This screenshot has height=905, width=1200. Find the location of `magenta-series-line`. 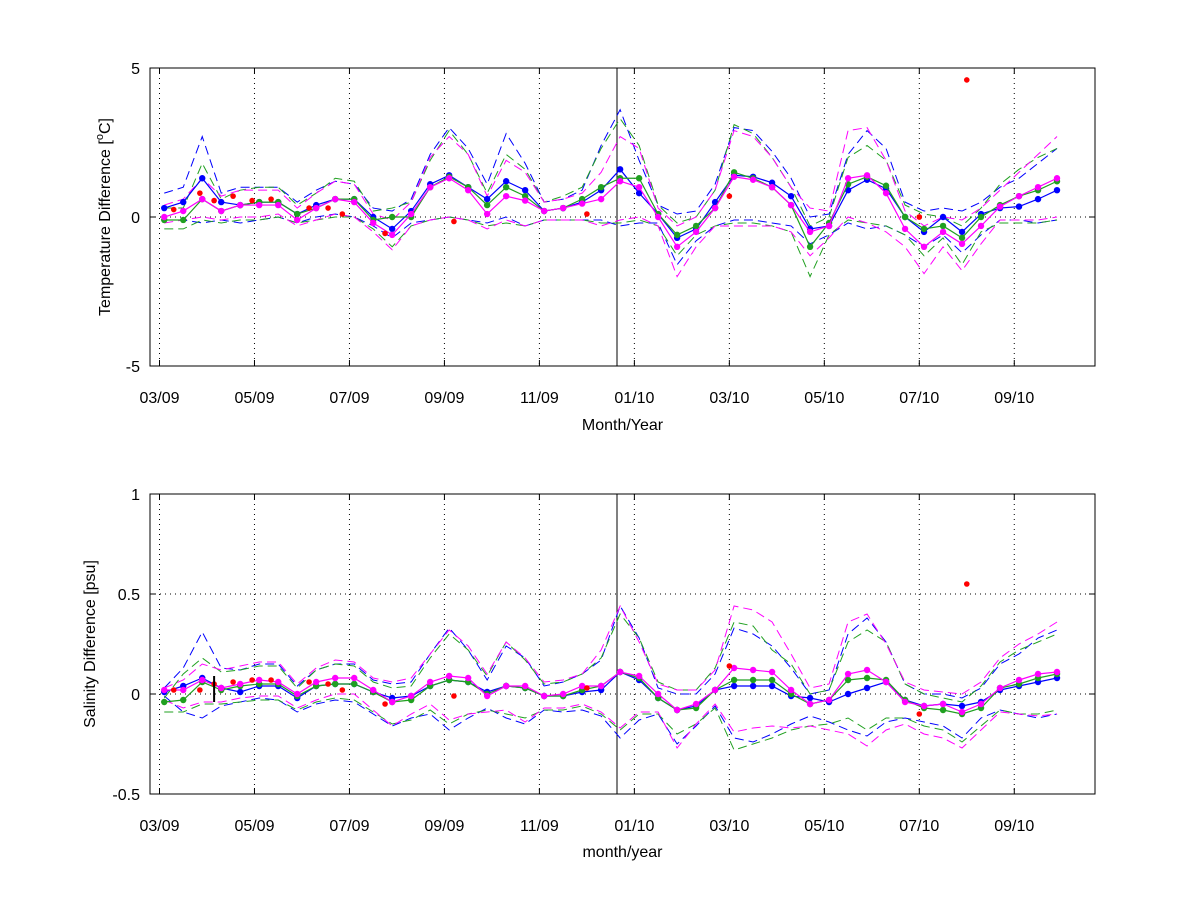

magenta-series-line is located at coordinates (611, 690).